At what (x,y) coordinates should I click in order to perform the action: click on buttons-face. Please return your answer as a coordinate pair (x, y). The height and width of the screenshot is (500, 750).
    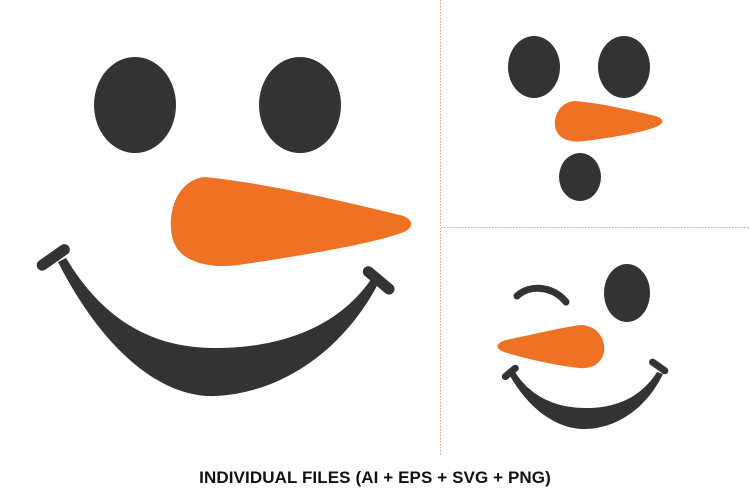
    Looking at the image, I should click on (585, 118).